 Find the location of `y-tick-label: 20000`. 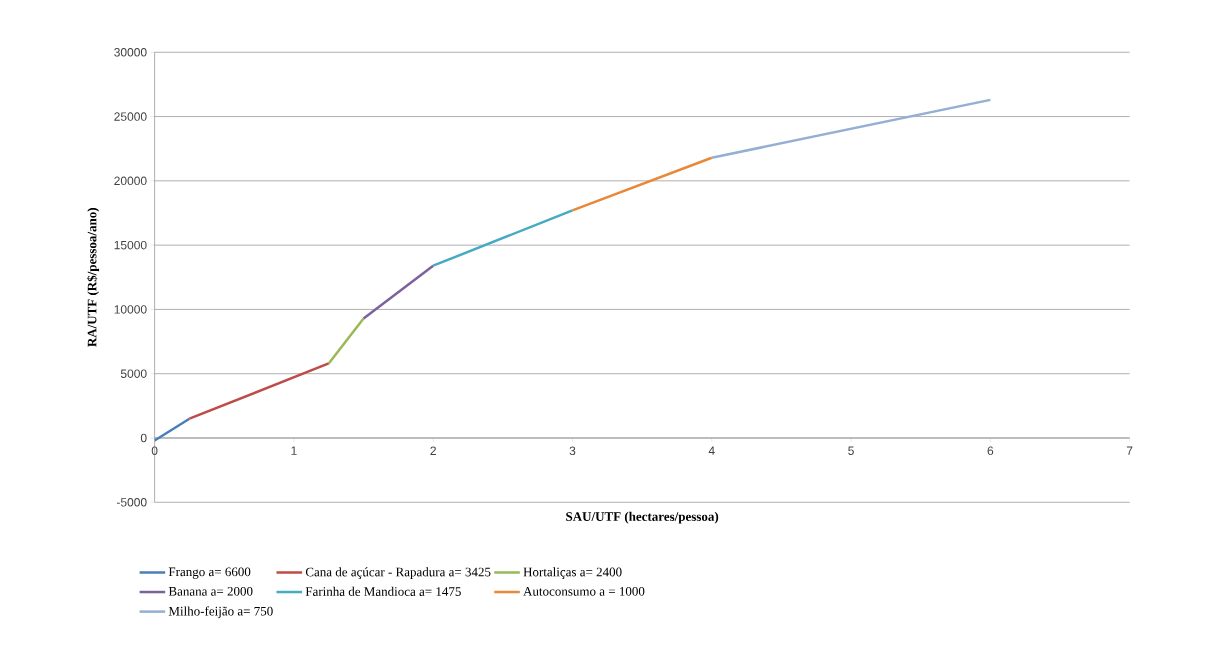

y-tick-label: 20000 is located at coordinates (130, 181).